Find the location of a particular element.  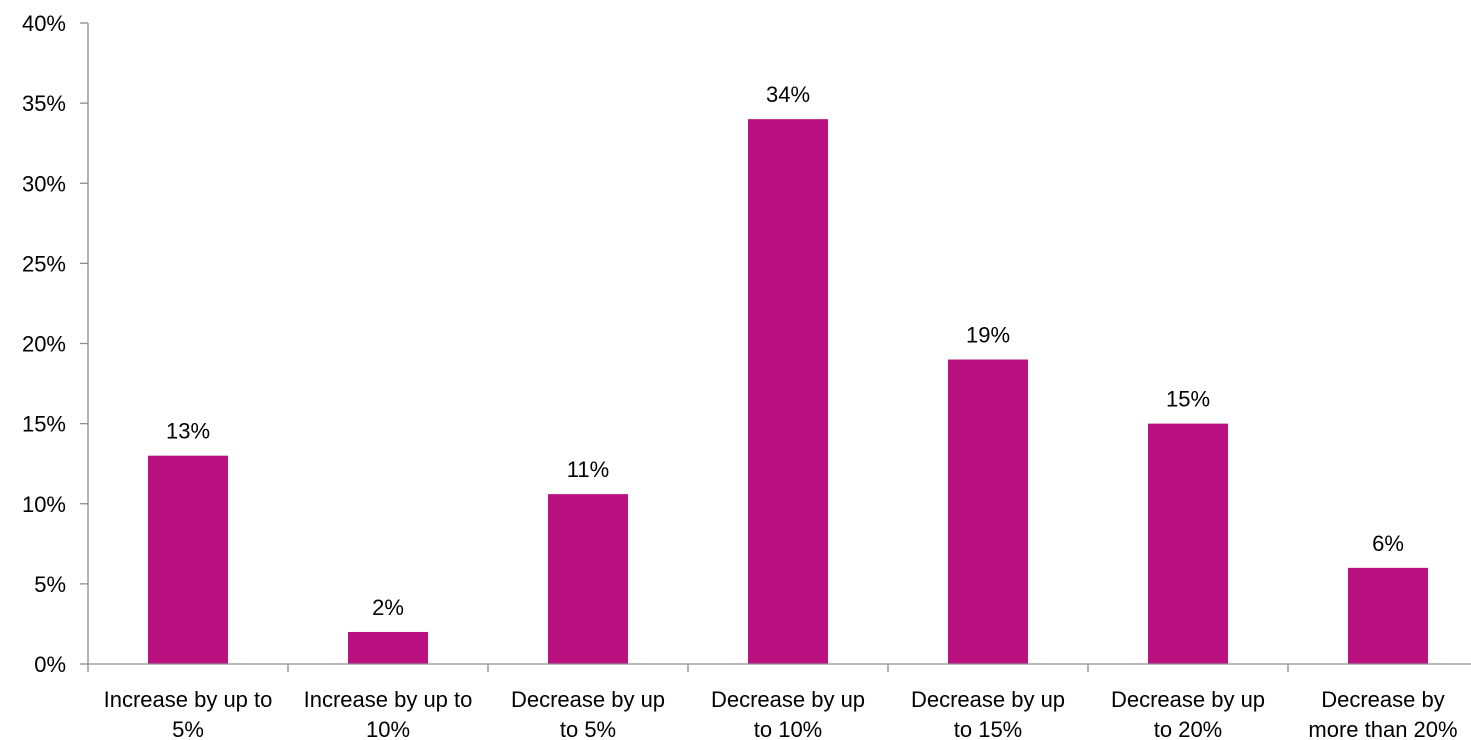

y-axis-ticks: 0% 5% 10% 15% 20% 25% 30% 35% 40% is located at coordinates (55, 344).